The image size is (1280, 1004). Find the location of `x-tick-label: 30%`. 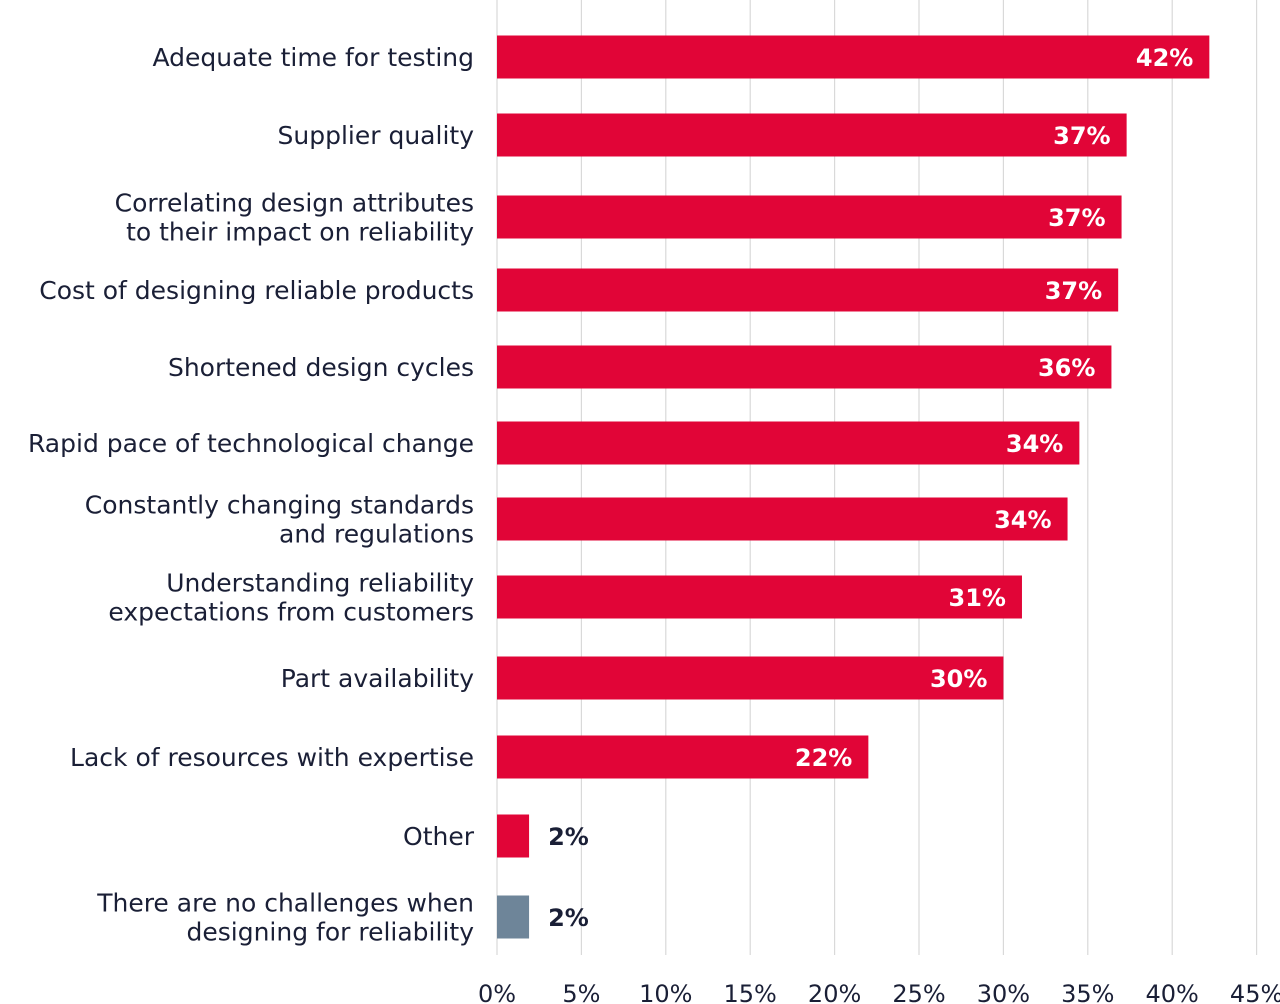

x-tick-label: 30% is located at coordinates (1003, 992).